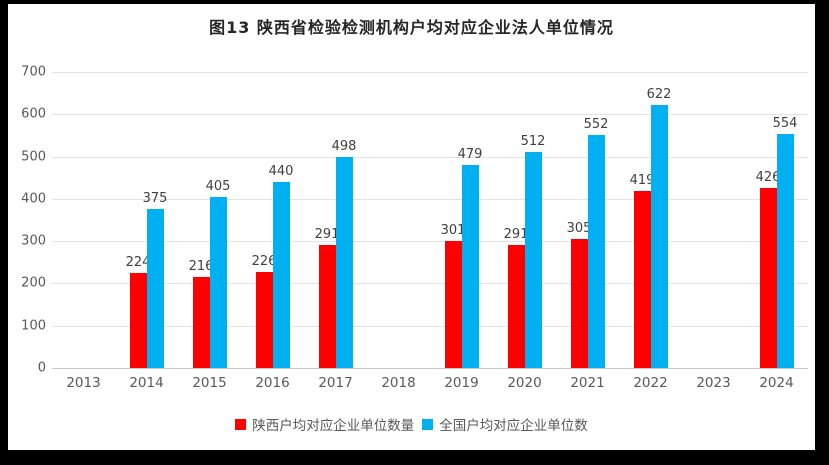  What do you see at coordinates (524, 383) in the screenshot?
I see `x-tick-label-2020: 2020` at bounding box center [524, 383].